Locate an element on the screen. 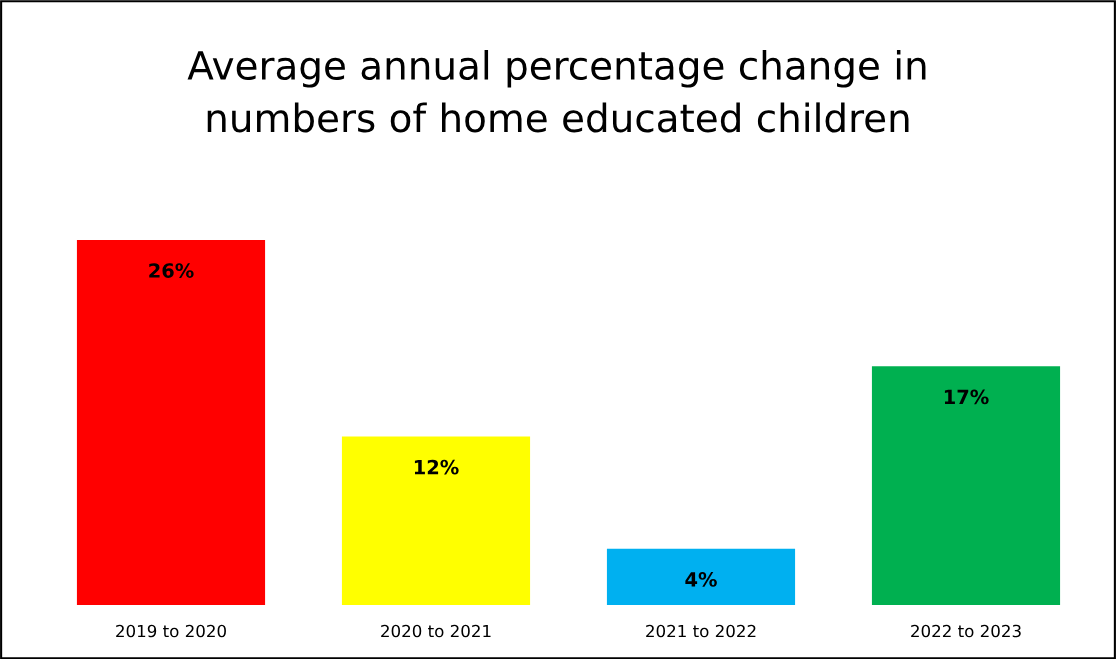 The width and height of the screenshot is (1116, 659). x-tick-label: 2020 to 2021 is located at coordinates (436, 631).